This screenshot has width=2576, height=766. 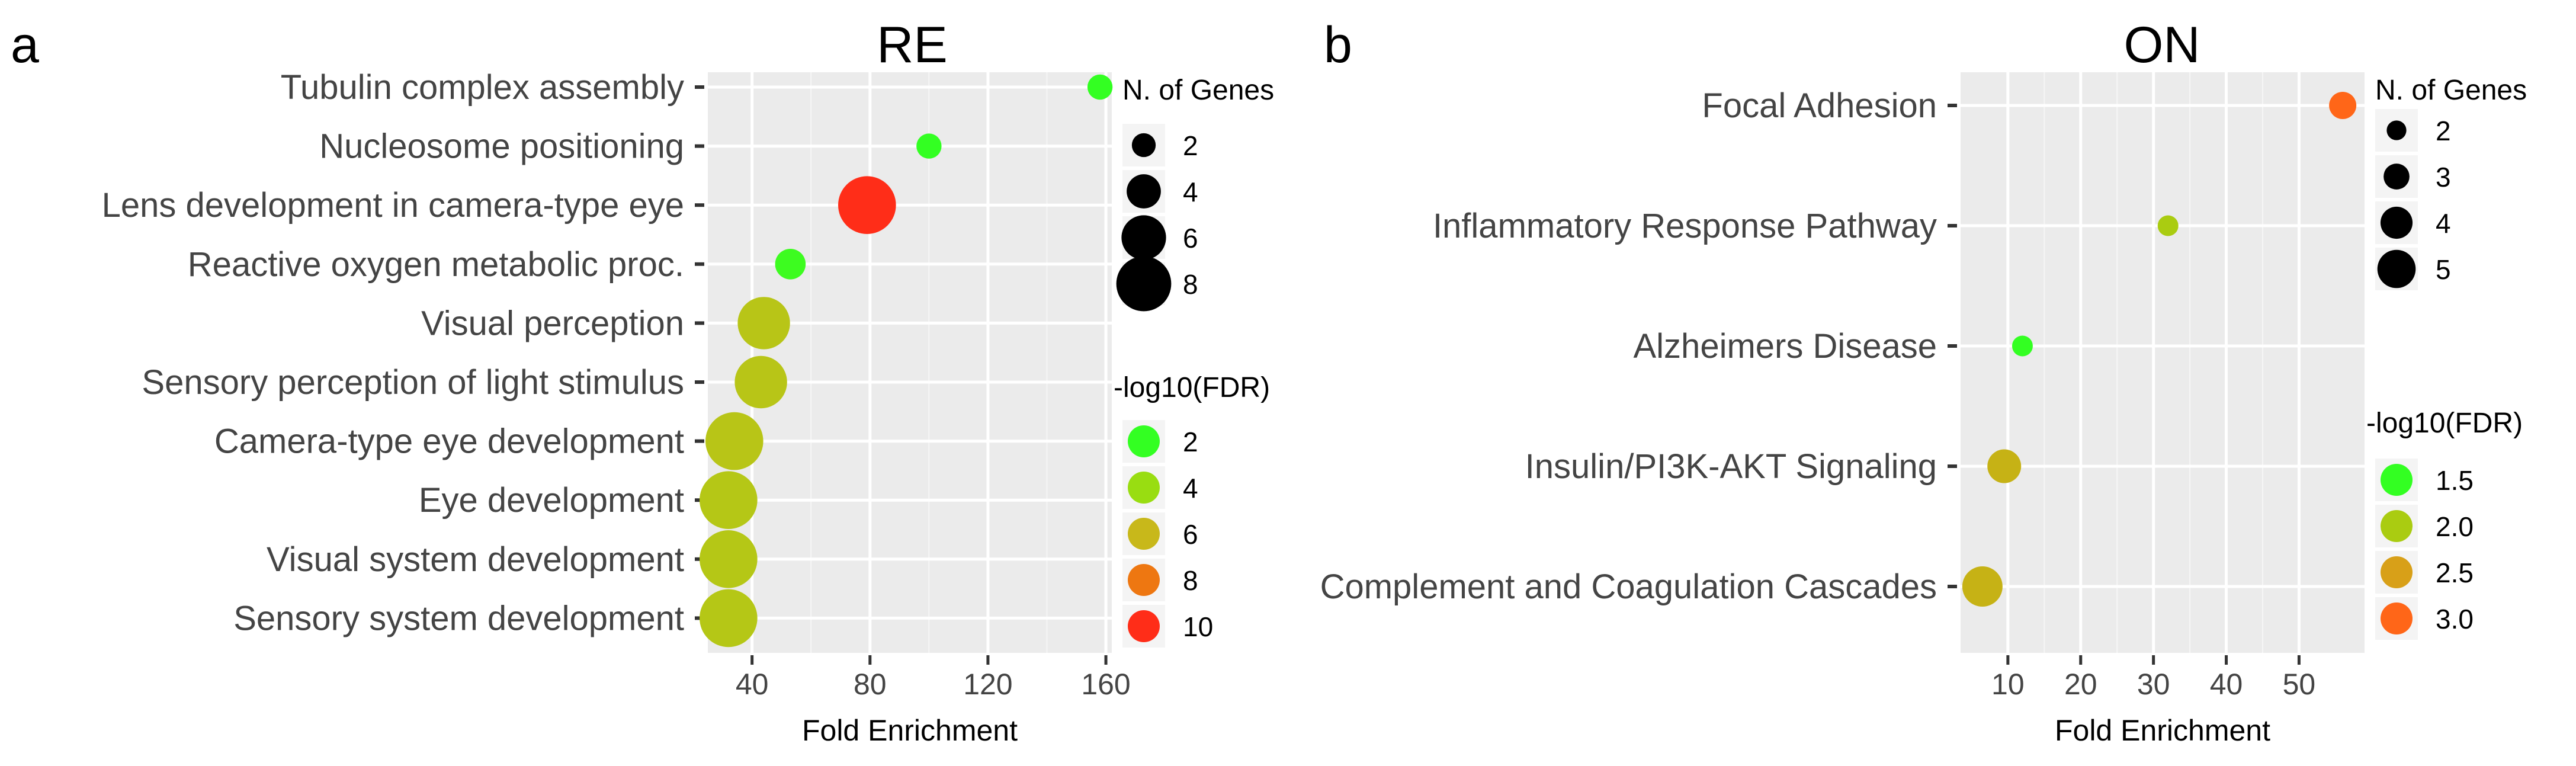 I want to click on color-legend-label: 6, so click(x=1190, y=534).